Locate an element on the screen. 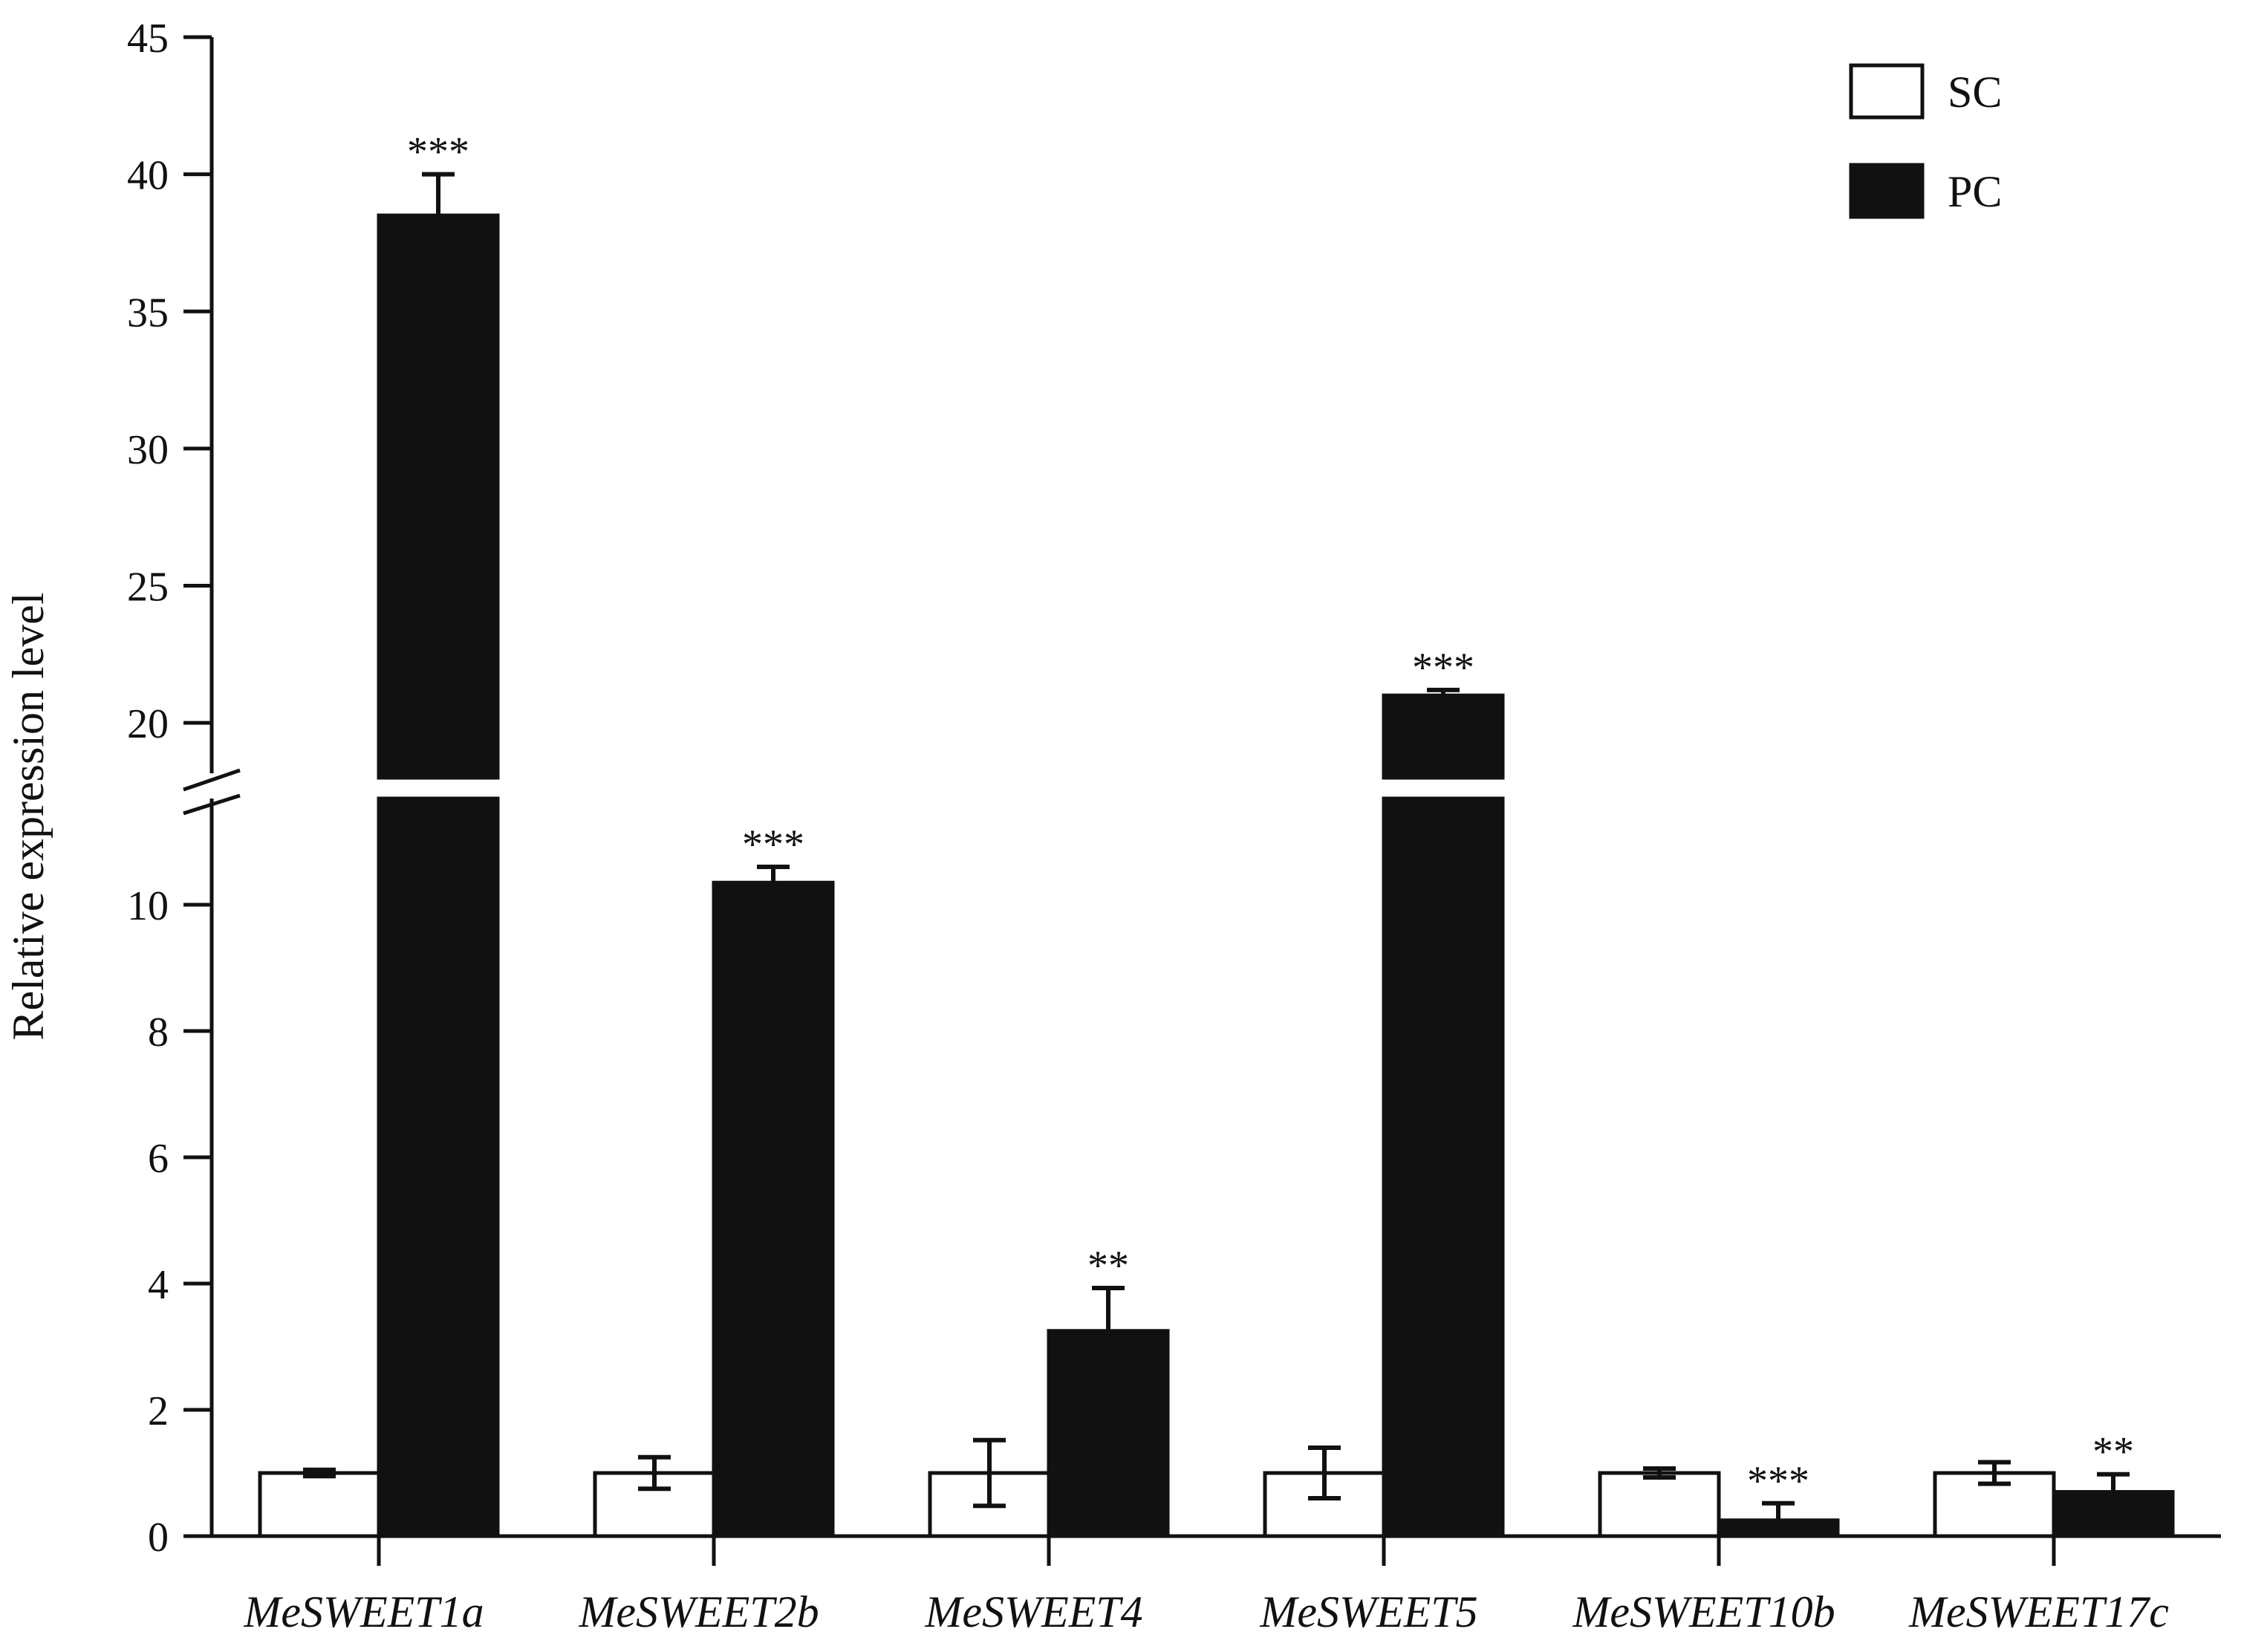 The height and width of the screenshot is (1652, 2241). x-category-label: MeSWEET1a is located at coordinates (363, 1612).